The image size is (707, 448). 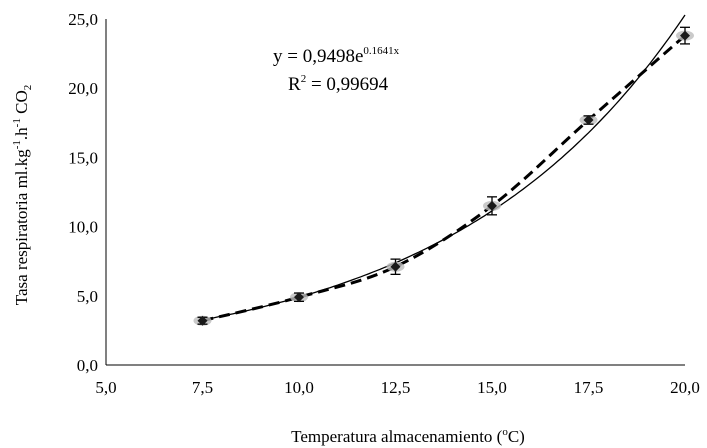 I want to click on x-tick-label: 17,5, so click(x=589, y=387).